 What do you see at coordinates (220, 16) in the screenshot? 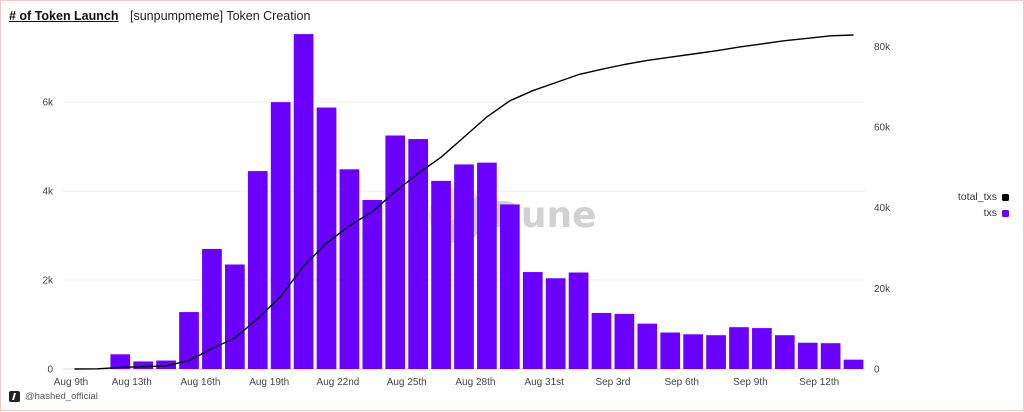
I see `chart-subtitle: [sunpumpmeme] Token Creation` at bounding box center [220, 16].